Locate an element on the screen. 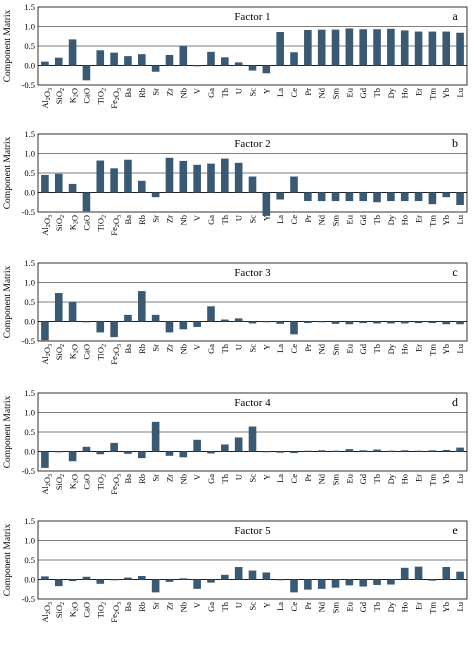 The height and width of the screenshot is (651, 474). y-tick-label: 0.0 is located at coordinates (29, 66).